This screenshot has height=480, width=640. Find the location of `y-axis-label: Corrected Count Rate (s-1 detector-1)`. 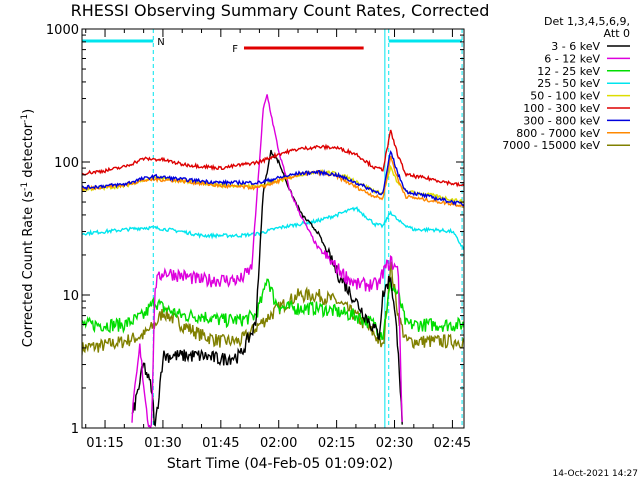

y-axis-label: Corrected Count Rate (s-1 detector-1) is located at coordinates (28, 228).